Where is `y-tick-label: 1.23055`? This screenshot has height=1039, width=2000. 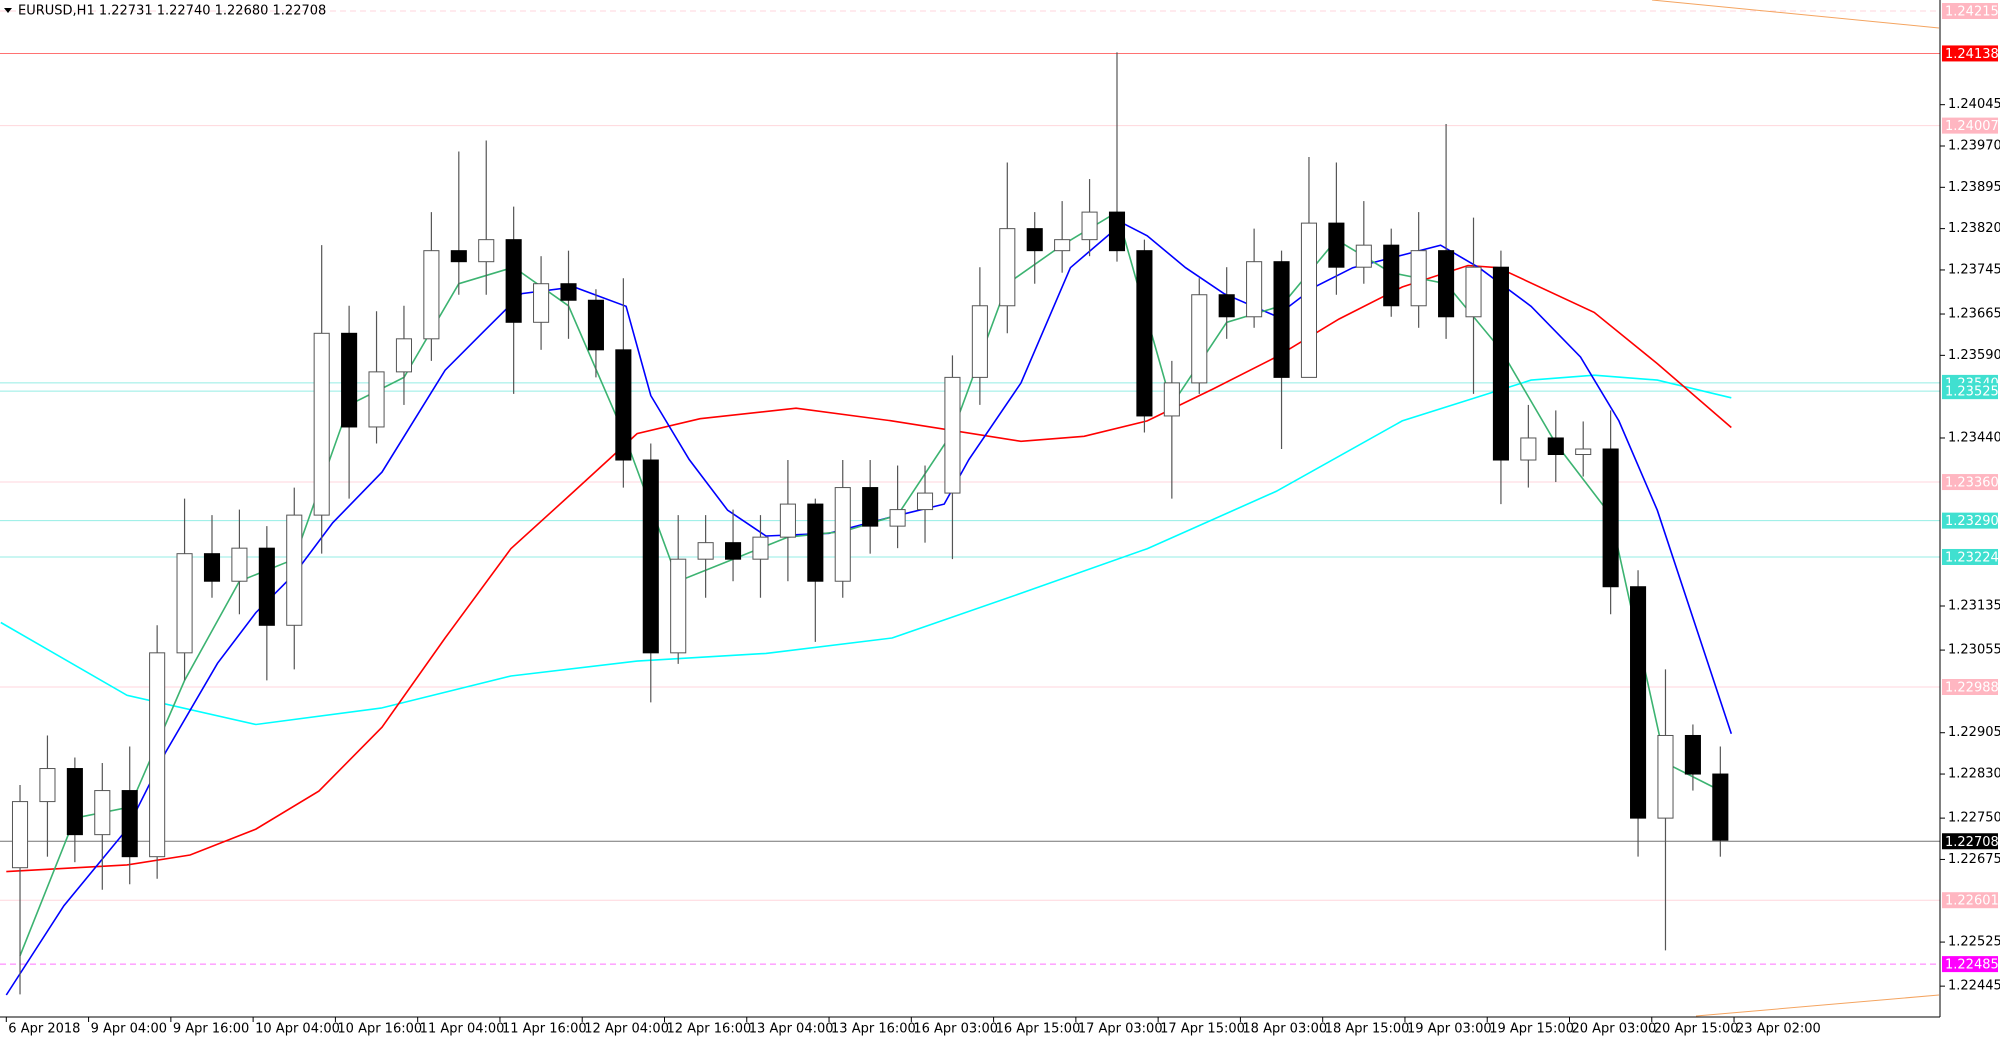
y-tick-label: 1.23055 is located at coordinates (1974, 650).